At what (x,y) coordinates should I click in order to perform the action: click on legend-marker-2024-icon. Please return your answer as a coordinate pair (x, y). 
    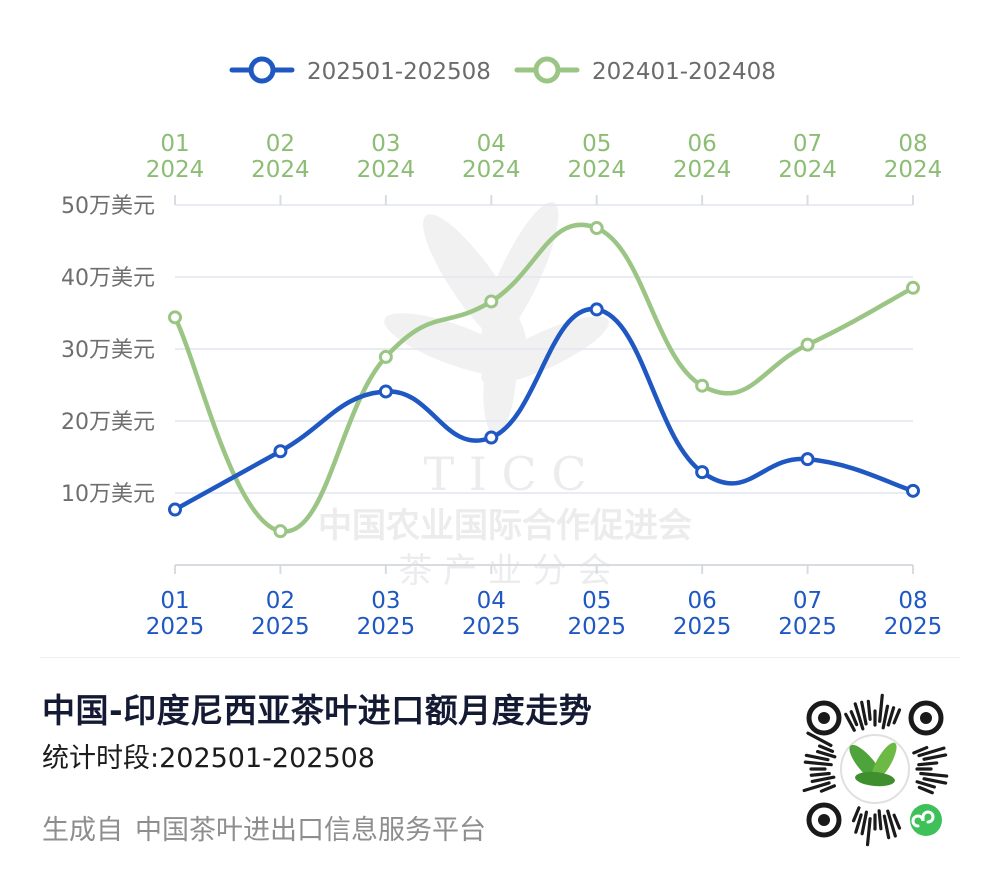
    Looking at the image, I should click on (547, 70).